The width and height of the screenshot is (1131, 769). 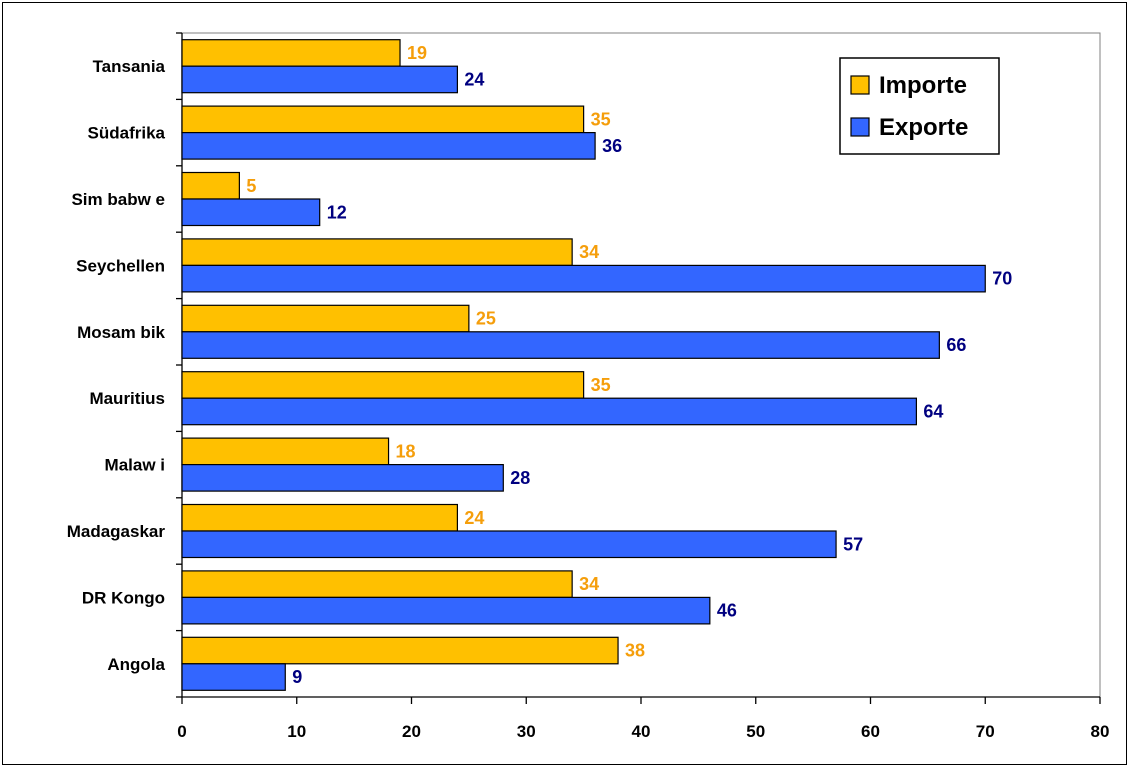 I want to click on value-label-exporte: 24, so click(x=474, y=79).